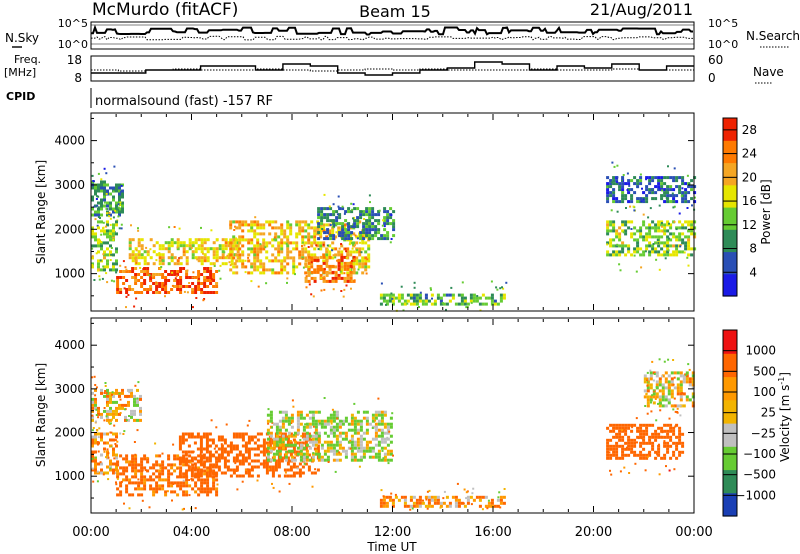 The image size is (800, 554). What do you see at coordinates (723, 44) in the screenshot?
I see `noise-tick-right-low: 10^0` at bounding box center [723, 44].